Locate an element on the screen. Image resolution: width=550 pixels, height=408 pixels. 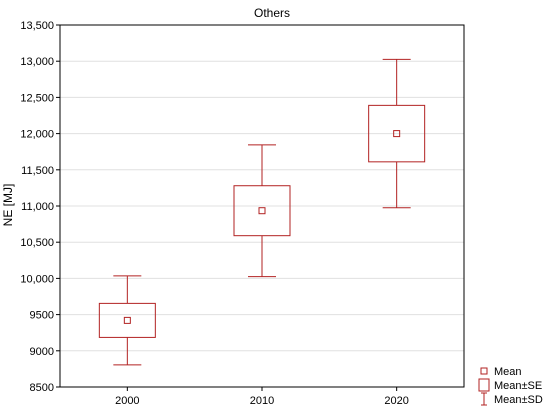
y-tick-label: 10,000 is located at coordinates (37, 279).